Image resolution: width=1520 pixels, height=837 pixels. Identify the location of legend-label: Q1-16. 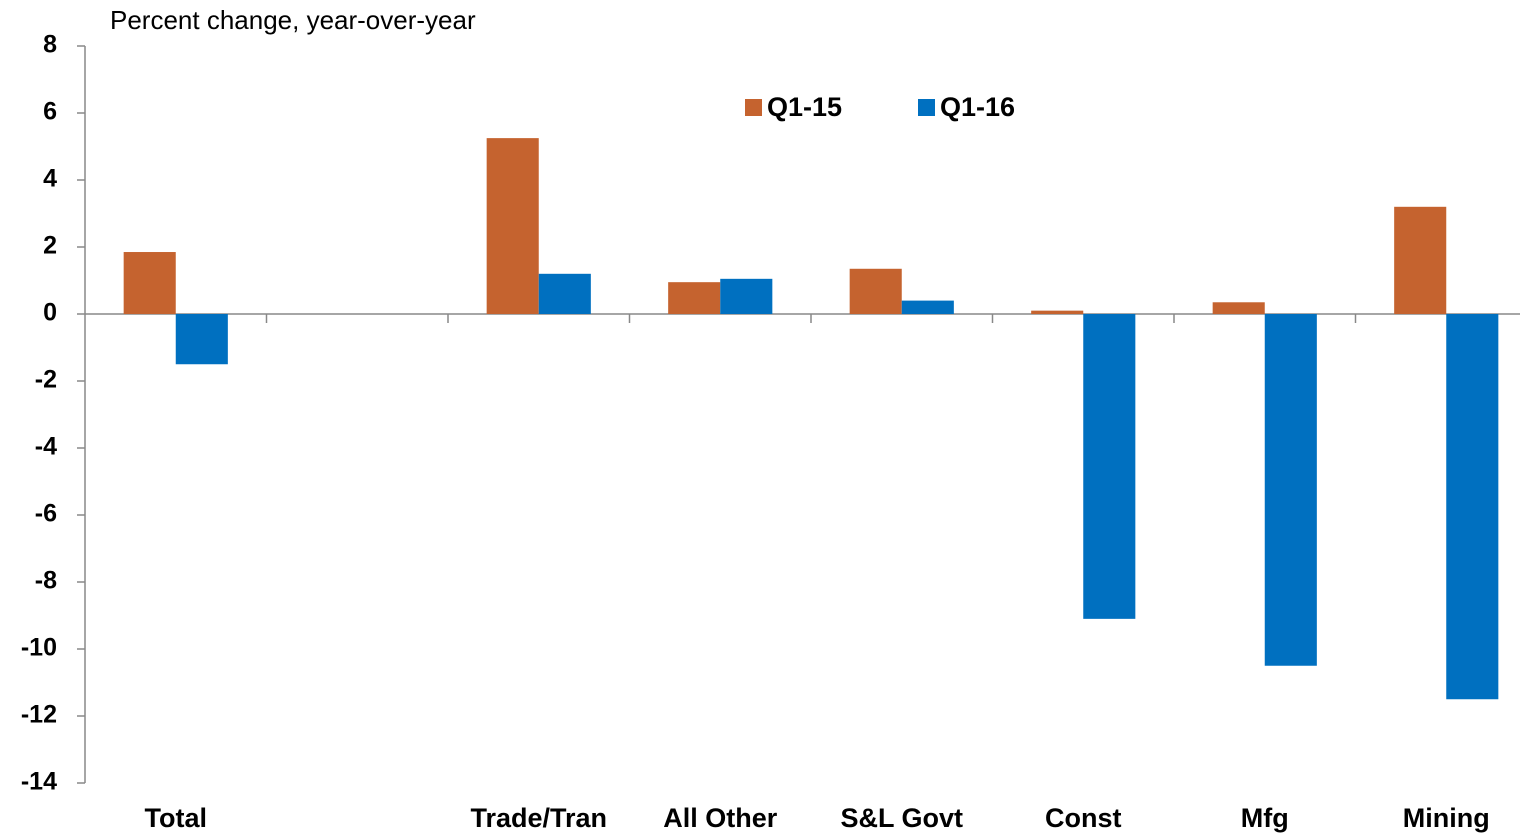
(977, 107).